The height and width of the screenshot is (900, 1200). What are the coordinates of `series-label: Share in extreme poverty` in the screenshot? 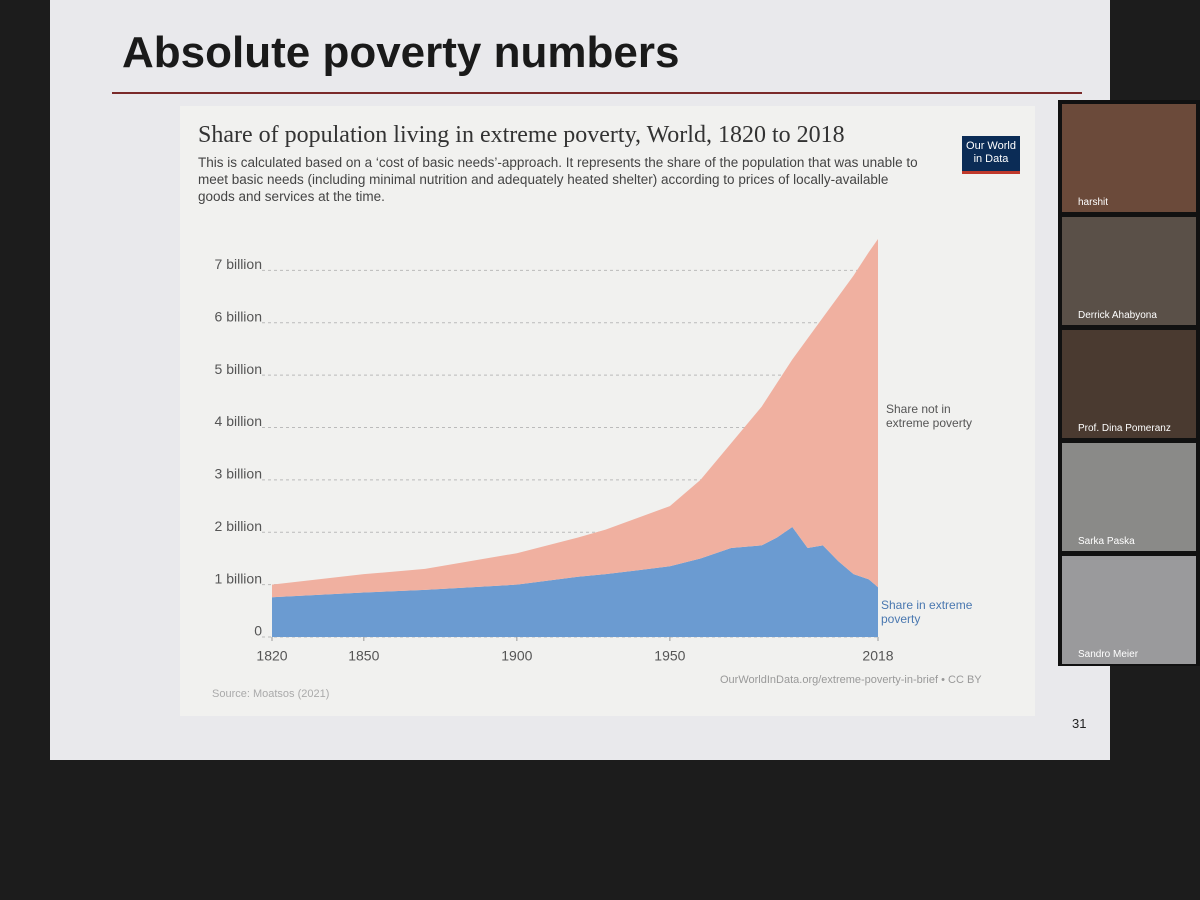 It's located at (927, 612).